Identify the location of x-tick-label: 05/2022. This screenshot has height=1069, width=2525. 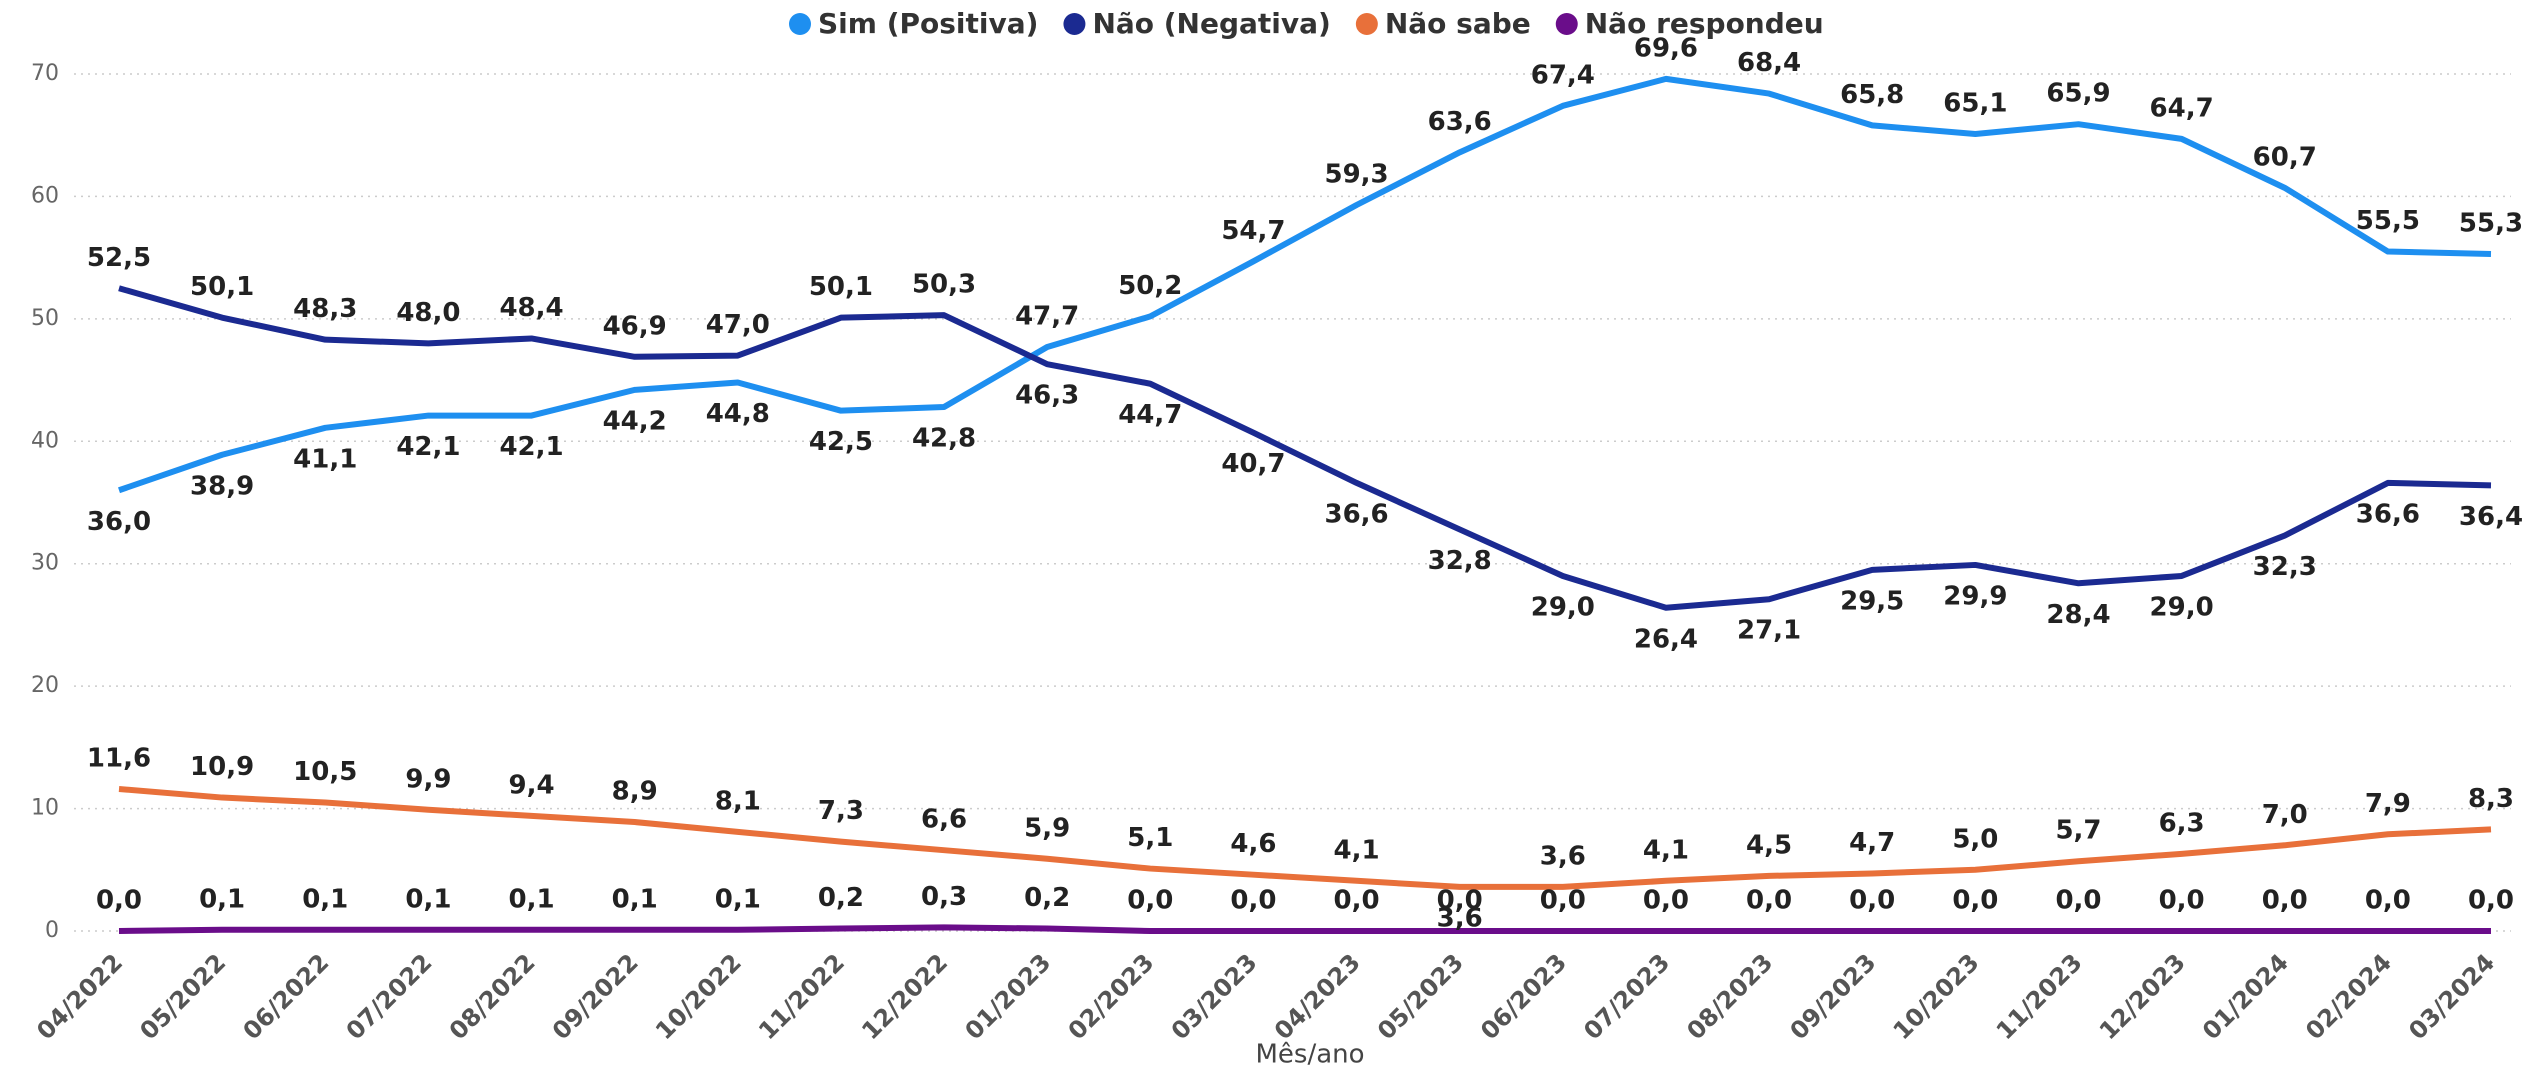
(182, 996).